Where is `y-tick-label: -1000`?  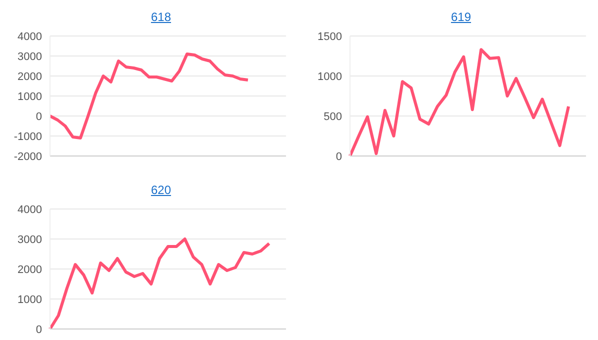 y-tick-label: -1000 is located at coordinates (28, 136).